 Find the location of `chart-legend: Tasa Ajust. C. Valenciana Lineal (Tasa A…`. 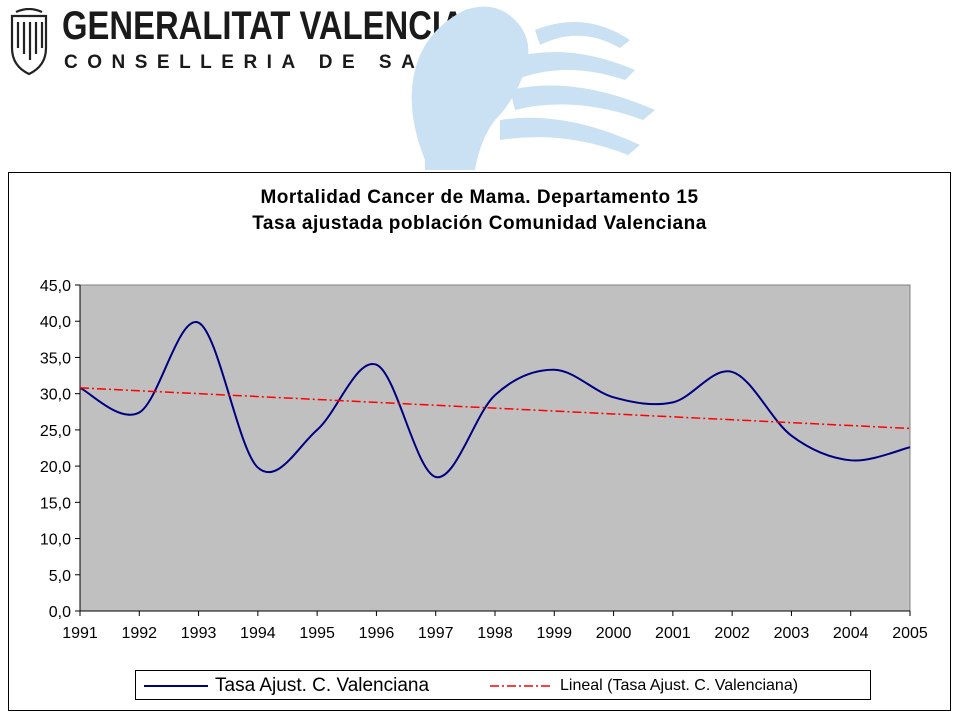

chart-legend: Tasa Ajust. C. Valenciana Lineal (Tasa A… is located at coordinates (503, 685).